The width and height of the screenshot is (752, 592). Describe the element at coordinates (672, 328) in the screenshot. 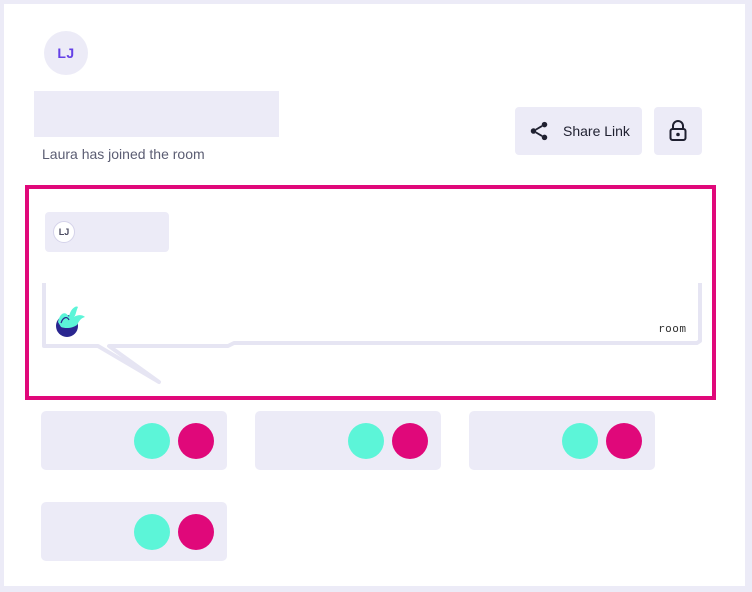

I see `message-text: room` at that location.